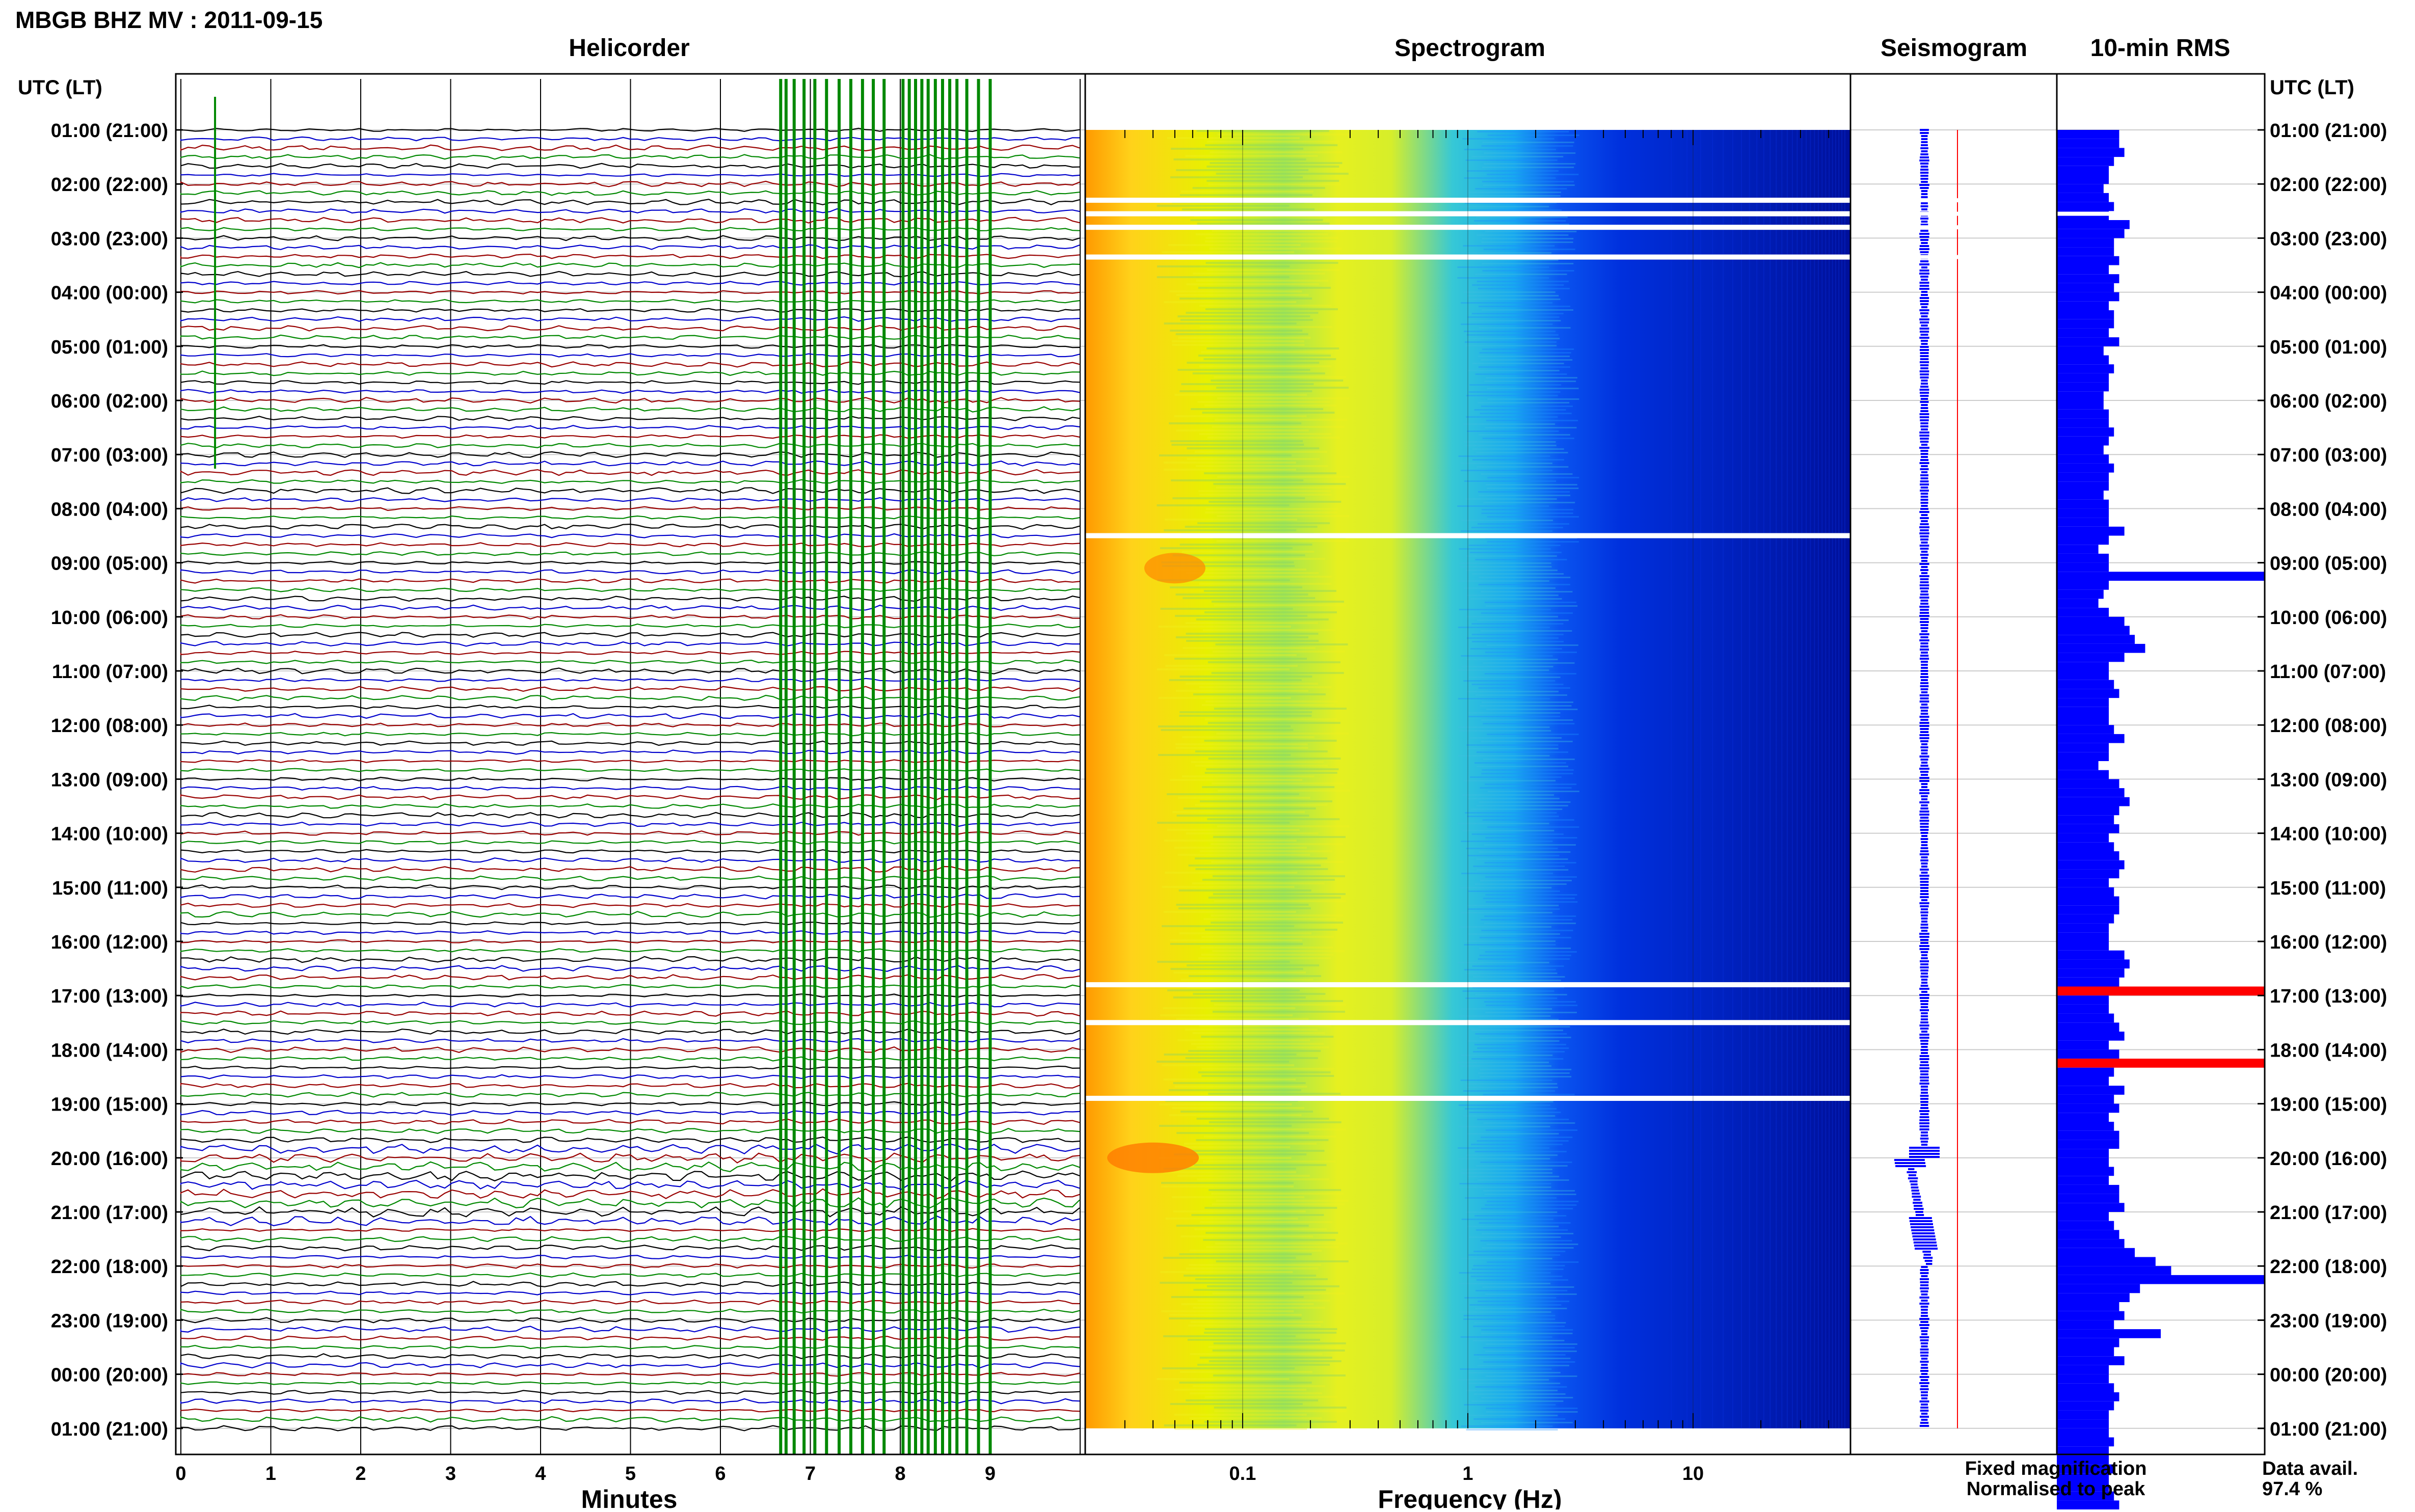 This screenshot has height=1512, width=2415. Describe the element at coordinates (109, 1375) in the screenshot. I see `y-tick-label-left: 00:00 (20:00)` at that location.